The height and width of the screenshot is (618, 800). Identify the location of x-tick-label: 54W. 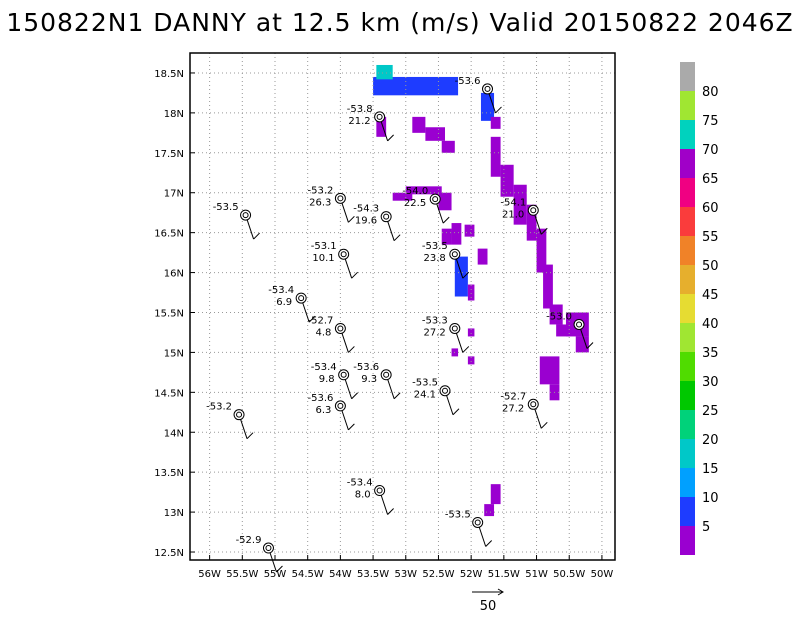
(340, 574).